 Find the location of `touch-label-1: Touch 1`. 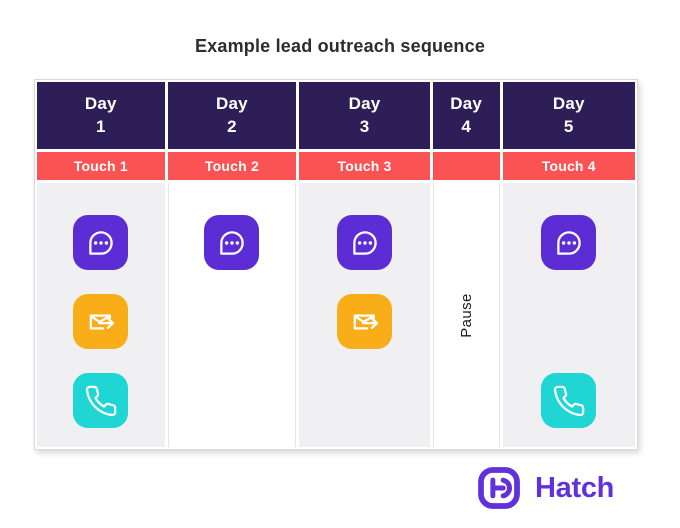

touch-label-1: Touch 1 is located at coordinates (101, 166).